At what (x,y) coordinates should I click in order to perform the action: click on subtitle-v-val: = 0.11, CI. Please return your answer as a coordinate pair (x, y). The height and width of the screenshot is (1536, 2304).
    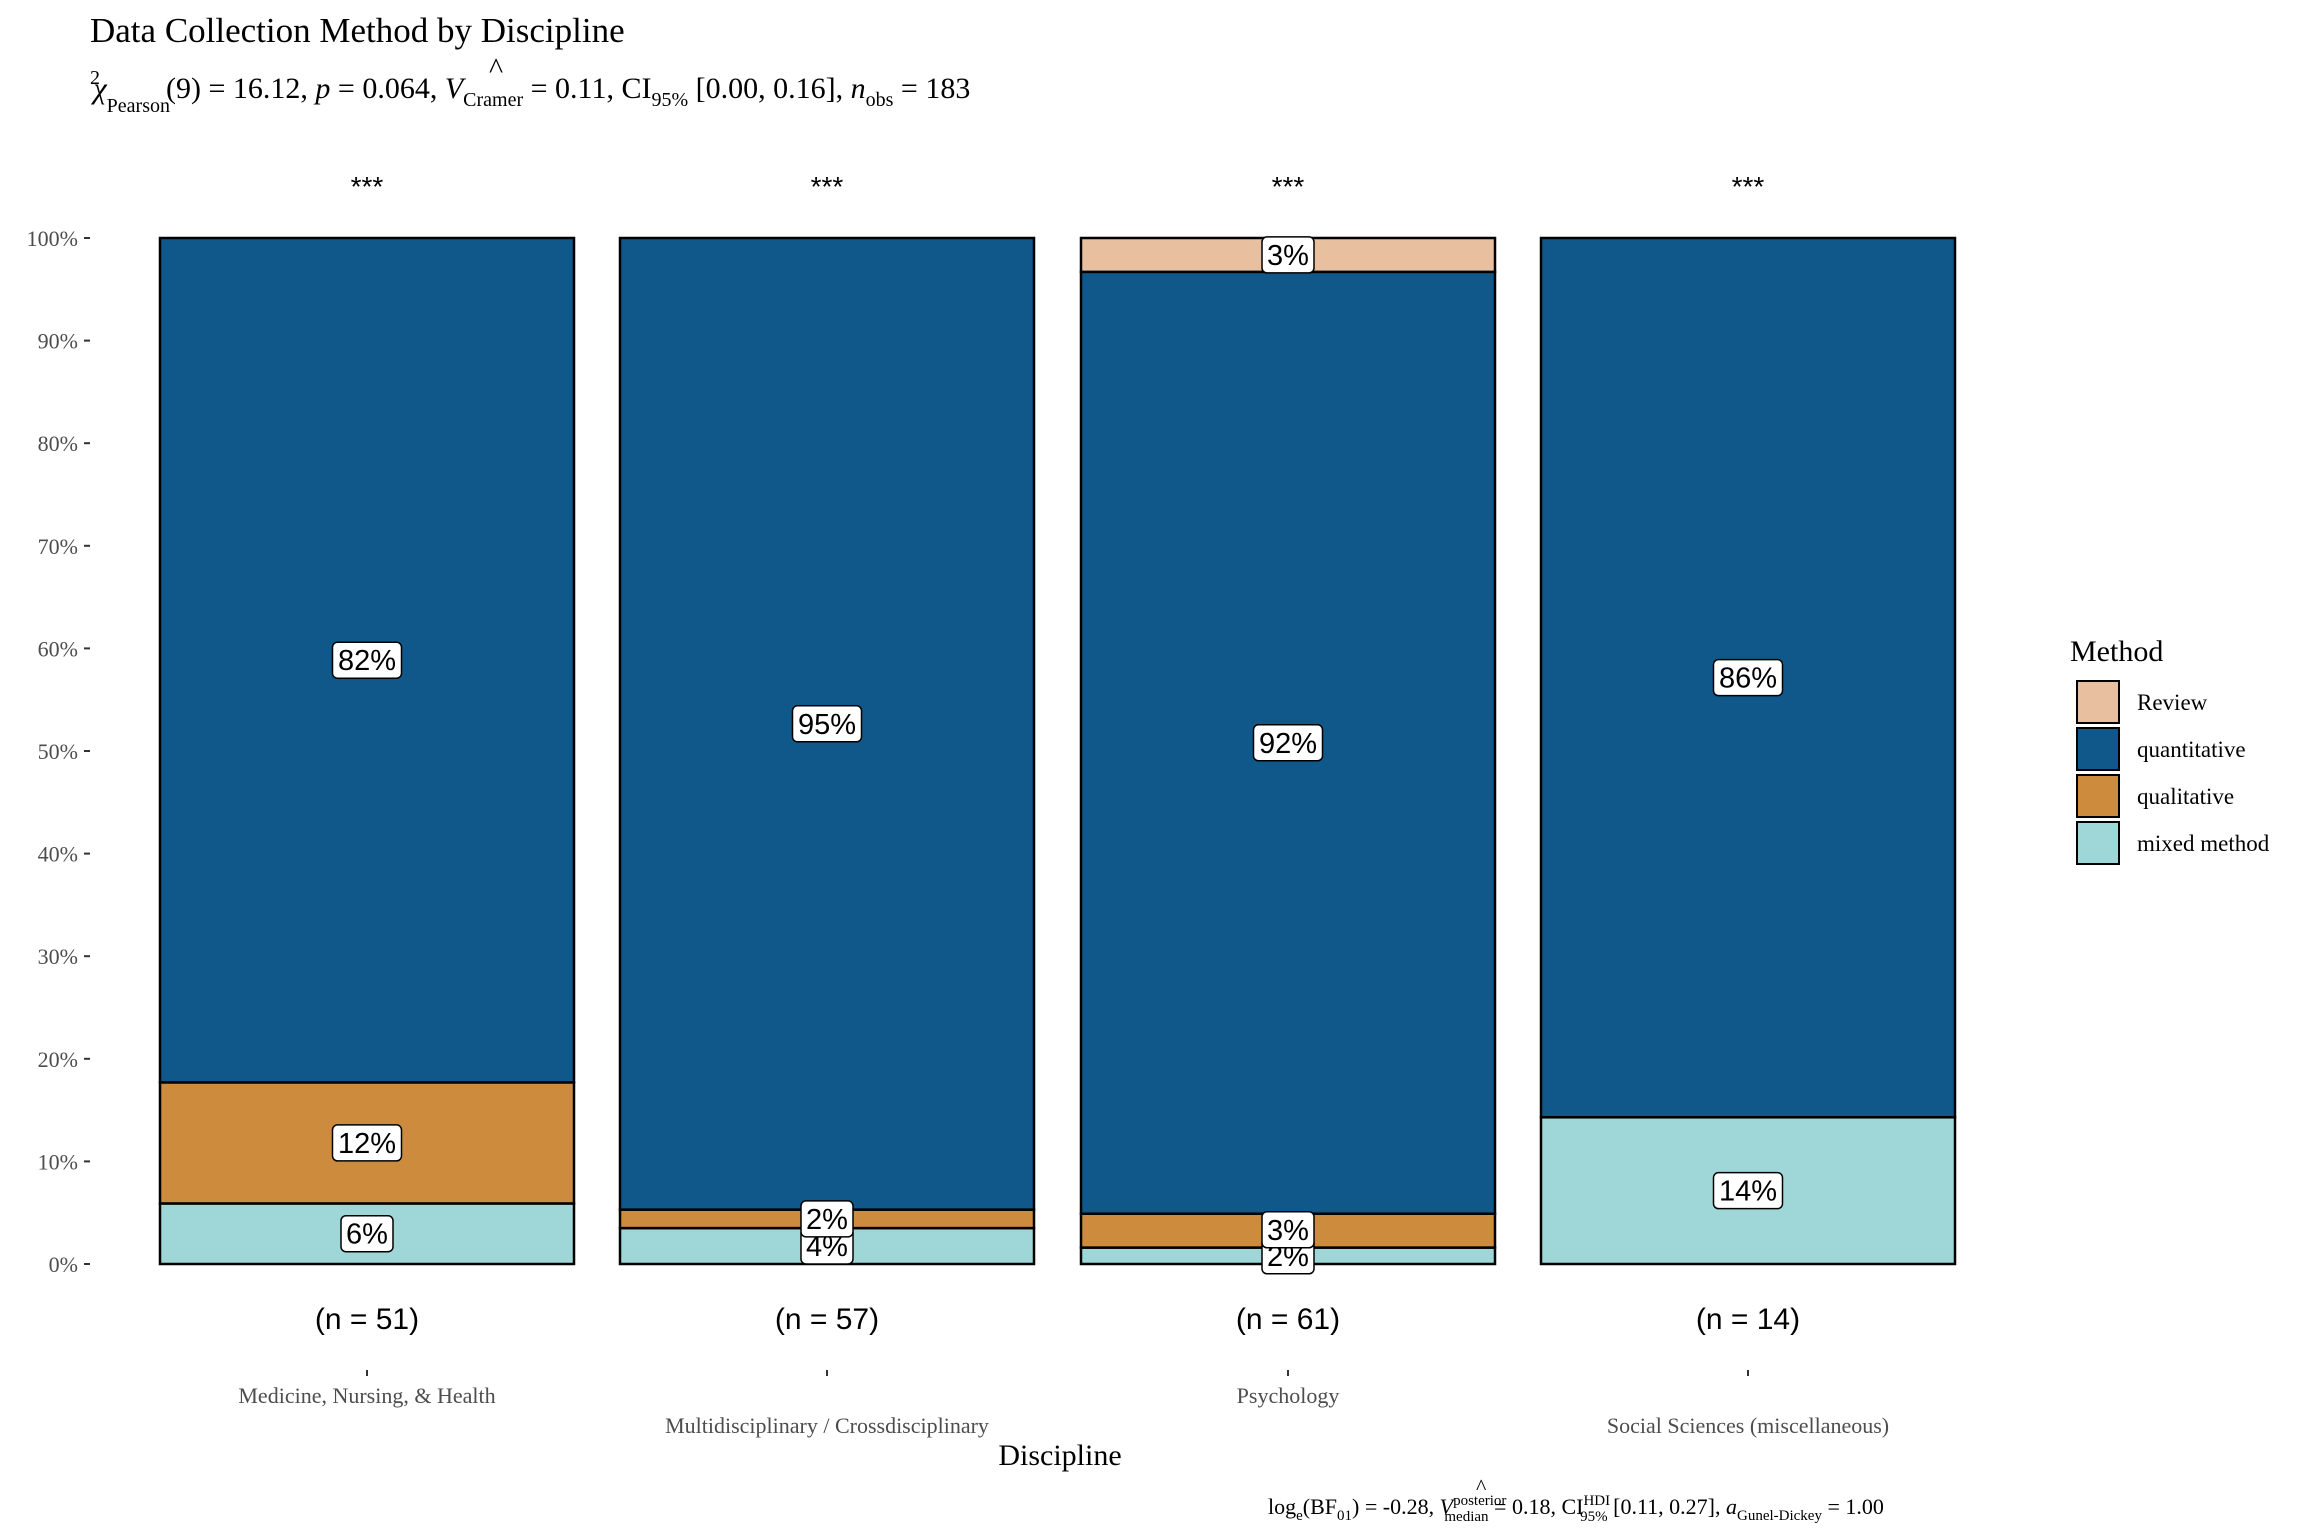
    Looking at the image, I should click on (587, 88).